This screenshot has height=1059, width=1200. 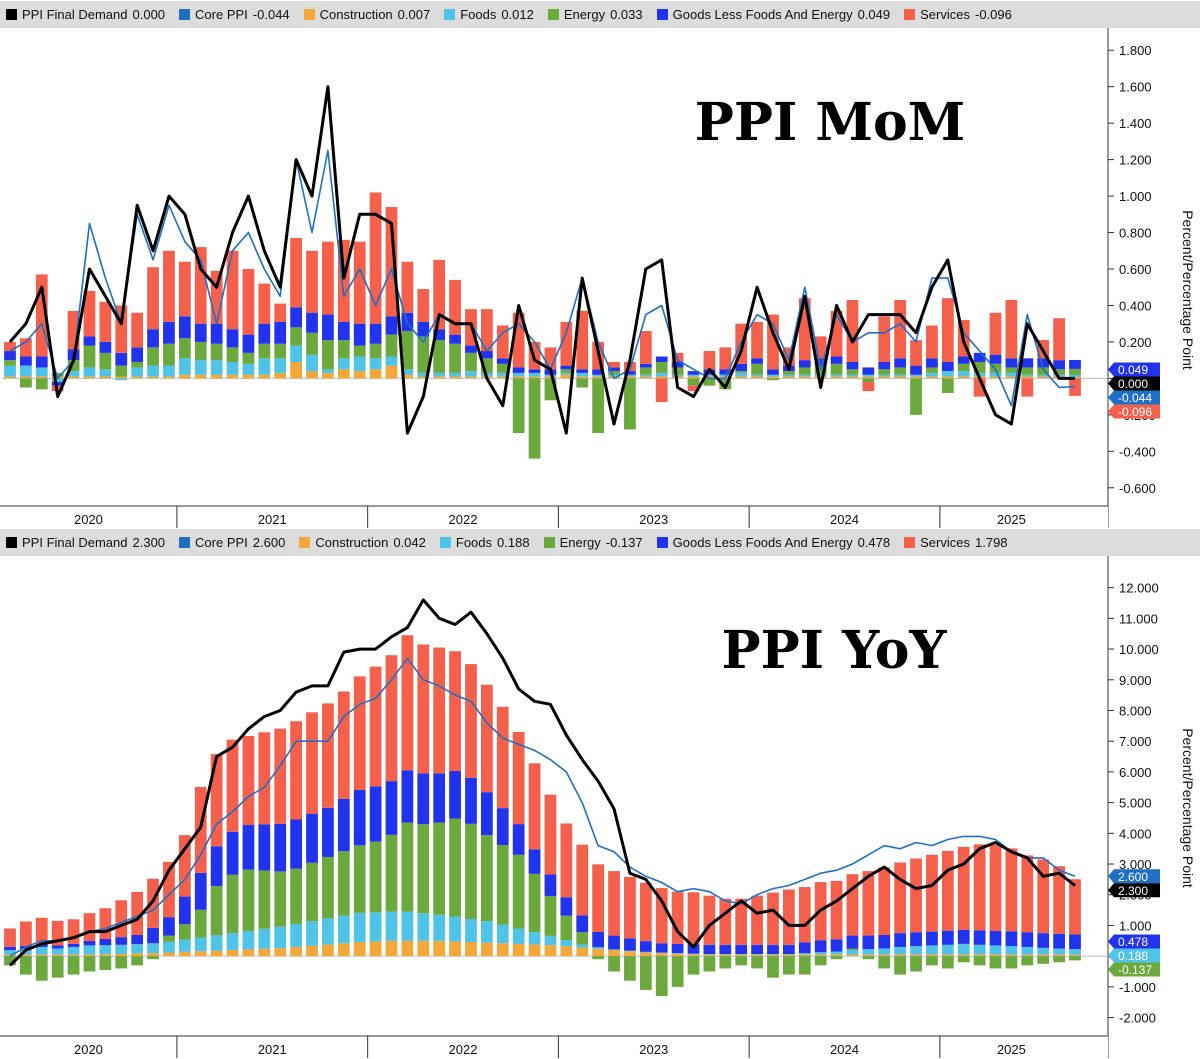 What do you see at coordinates (874, 14) in the screenshot?
I see `legend-value: 0.049` at bounding box center [874, 14].